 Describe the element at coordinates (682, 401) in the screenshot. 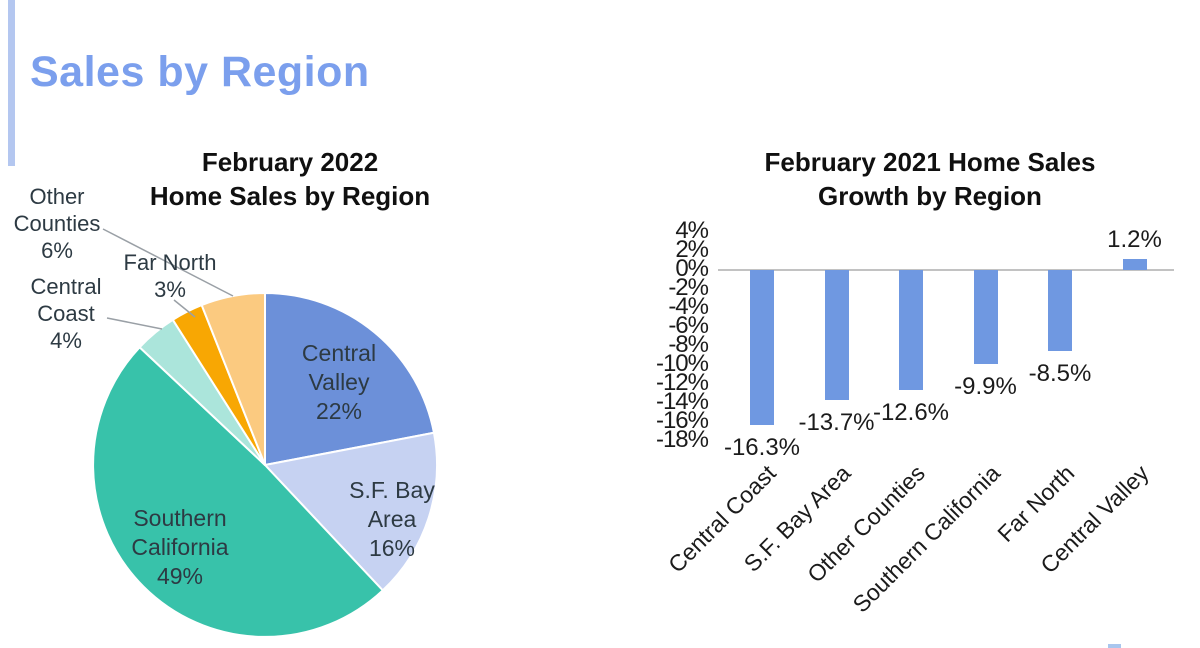

I see `y-tick-label: -14%` at that location.